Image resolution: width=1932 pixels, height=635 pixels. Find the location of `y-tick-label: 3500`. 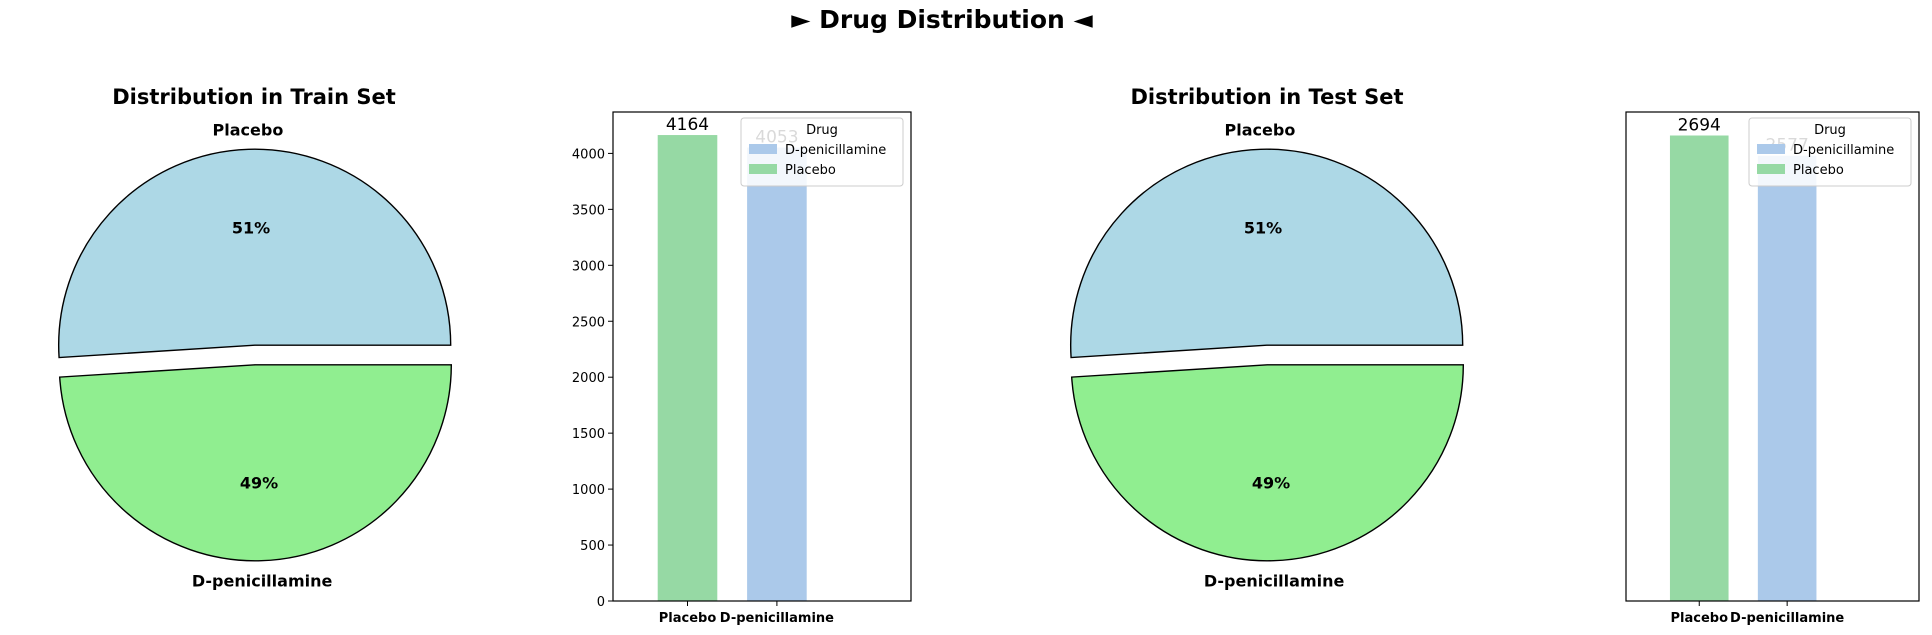

y-tick-label: 3500 is located at coordinates (588, 210).